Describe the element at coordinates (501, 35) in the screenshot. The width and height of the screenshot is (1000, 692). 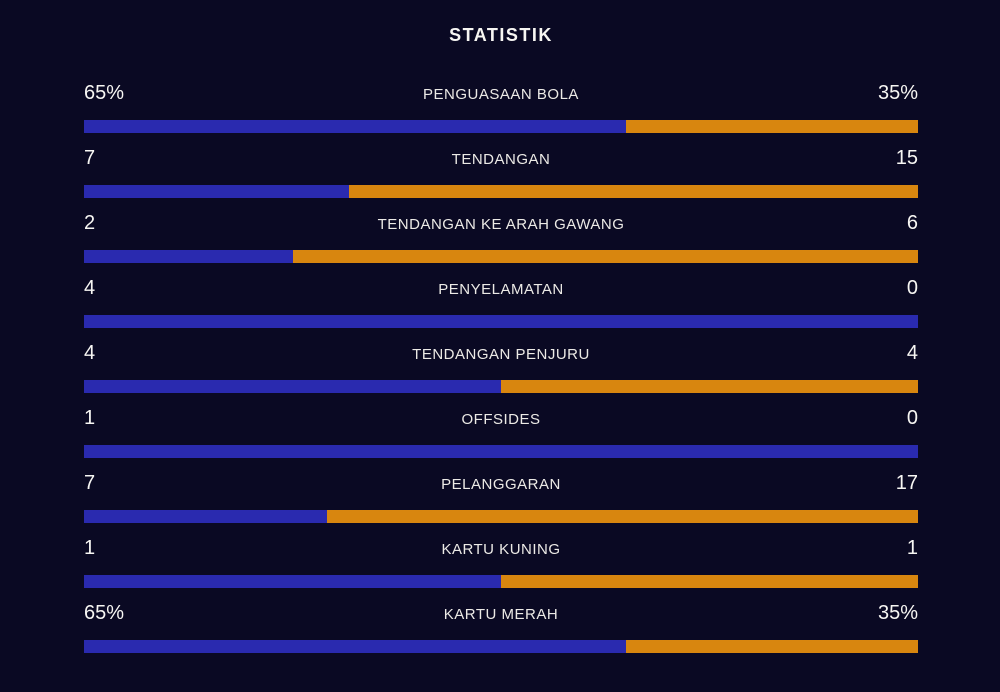
I see `page-title: STATISTIK` at that location.